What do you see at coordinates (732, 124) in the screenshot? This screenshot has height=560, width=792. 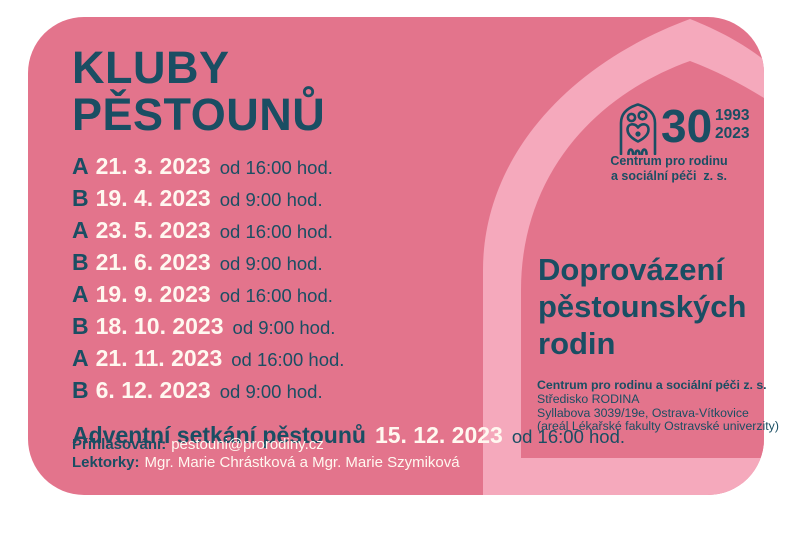 I see `anniversary-years: 1993 2023` at bounding box center [732, 124].